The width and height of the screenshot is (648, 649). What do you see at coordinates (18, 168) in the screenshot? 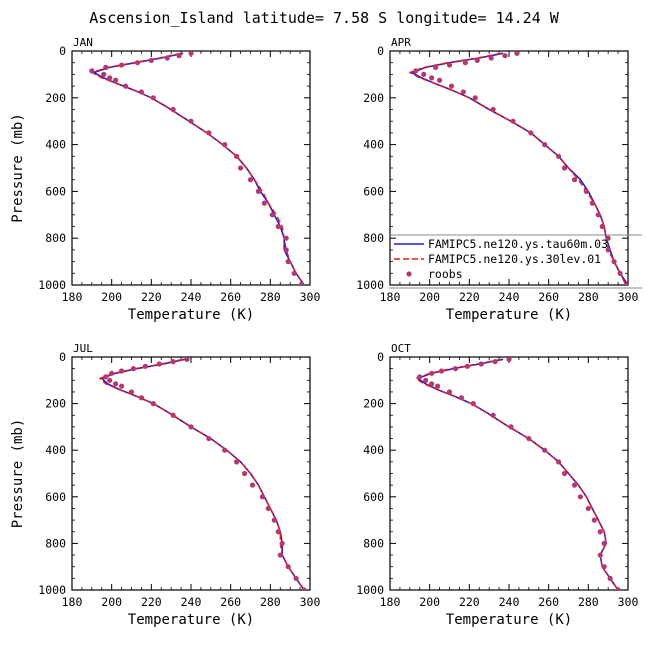
I see `y-axis-label: Pressure (mb)` at bounding box center [18, 168].